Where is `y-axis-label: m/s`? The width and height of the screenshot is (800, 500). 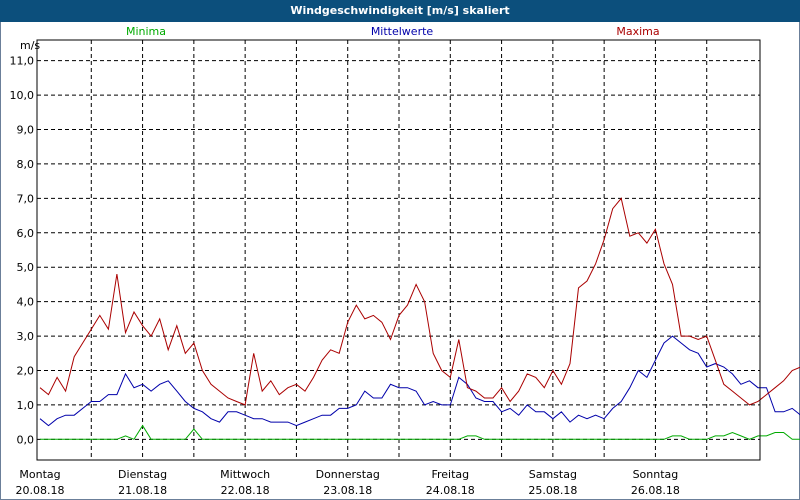 y-axis-label: m/s is located at coordinates (30, 45).